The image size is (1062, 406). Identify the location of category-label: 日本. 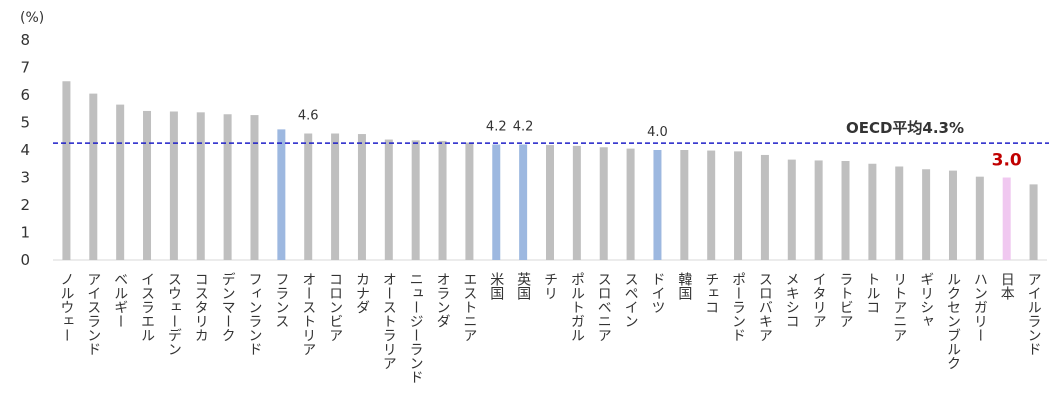
(1007, 286).